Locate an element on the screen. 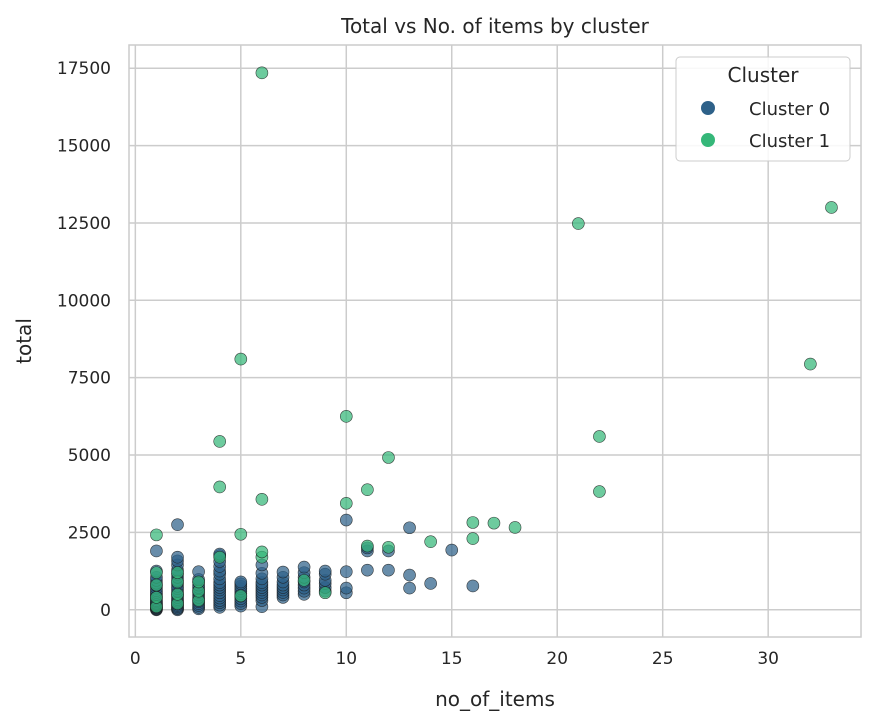 The width and height of the screenshot is (876, 724). y-tick-label: 15000 is located at coordinates (84, 147).